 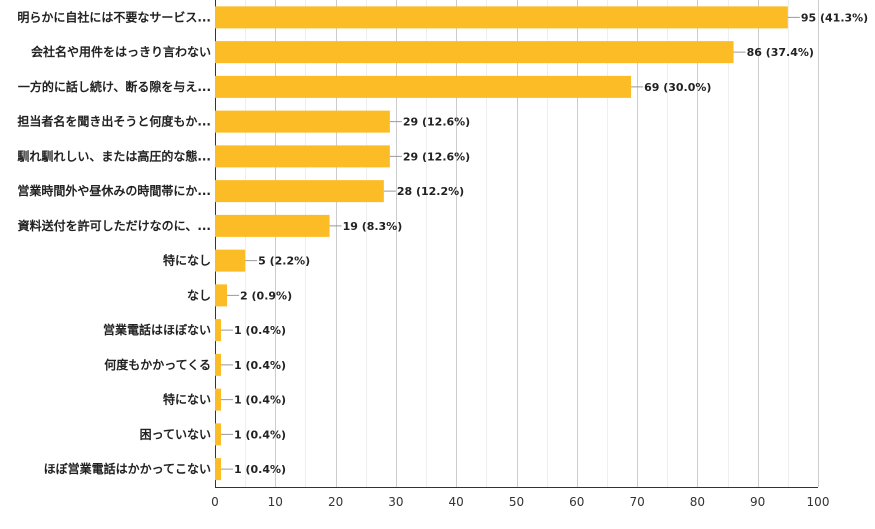 I want to click on category-label: 会社名や用件をはっきり言わない, so click(x=121, y=51).